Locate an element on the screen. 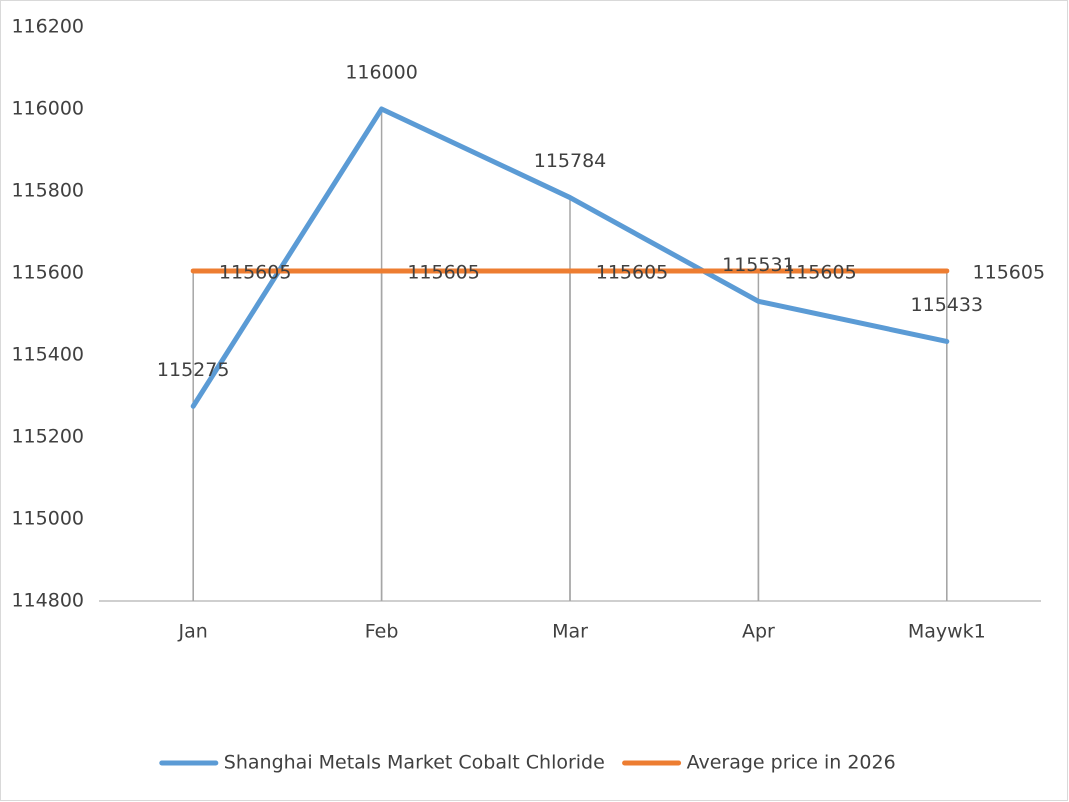 Image resolution: width=1069 pixels, height=802 pixels. y-tick-label: 116200 is located at coordinates (47, 27).